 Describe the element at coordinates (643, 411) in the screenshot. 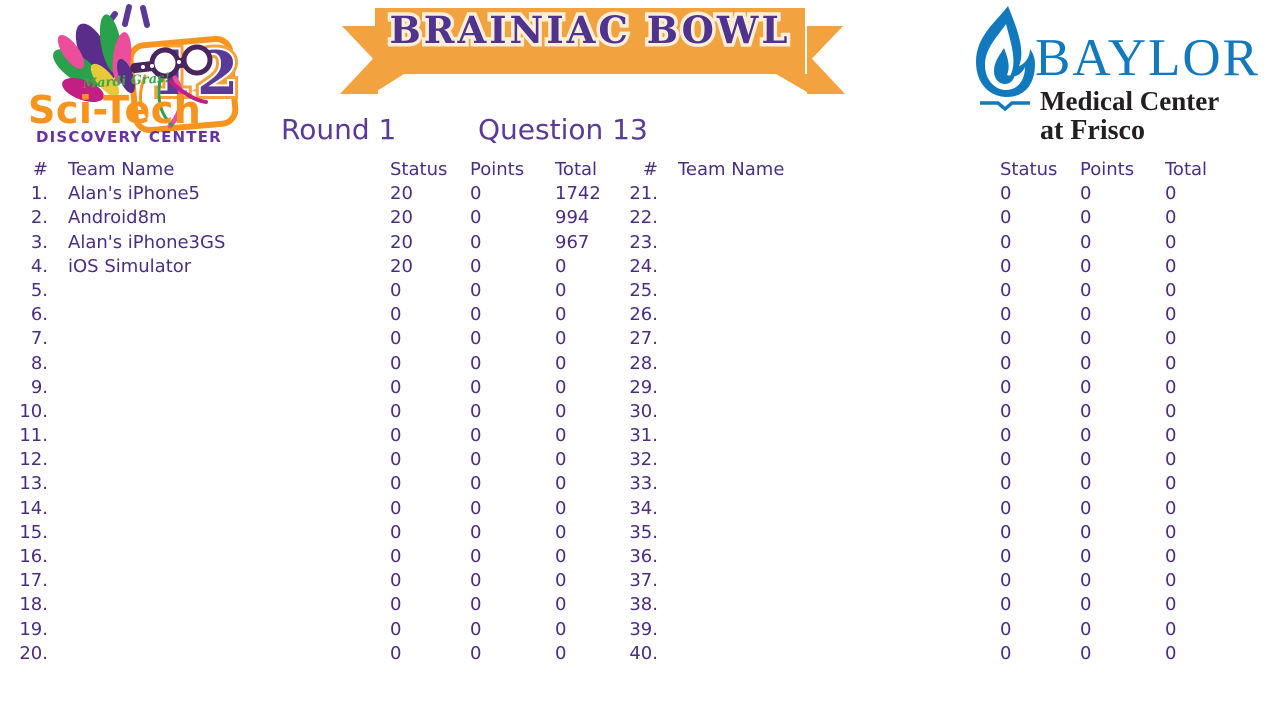

I see `row-number: 30.` at that location.